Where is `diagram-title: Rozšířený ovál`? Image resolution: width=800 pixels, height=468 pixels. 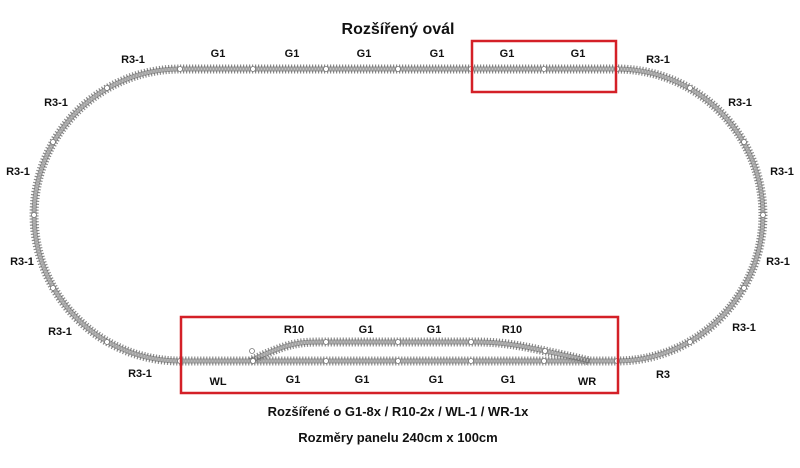
diagram-title: Rozšířený ovál is located at coordinates (398, 29).